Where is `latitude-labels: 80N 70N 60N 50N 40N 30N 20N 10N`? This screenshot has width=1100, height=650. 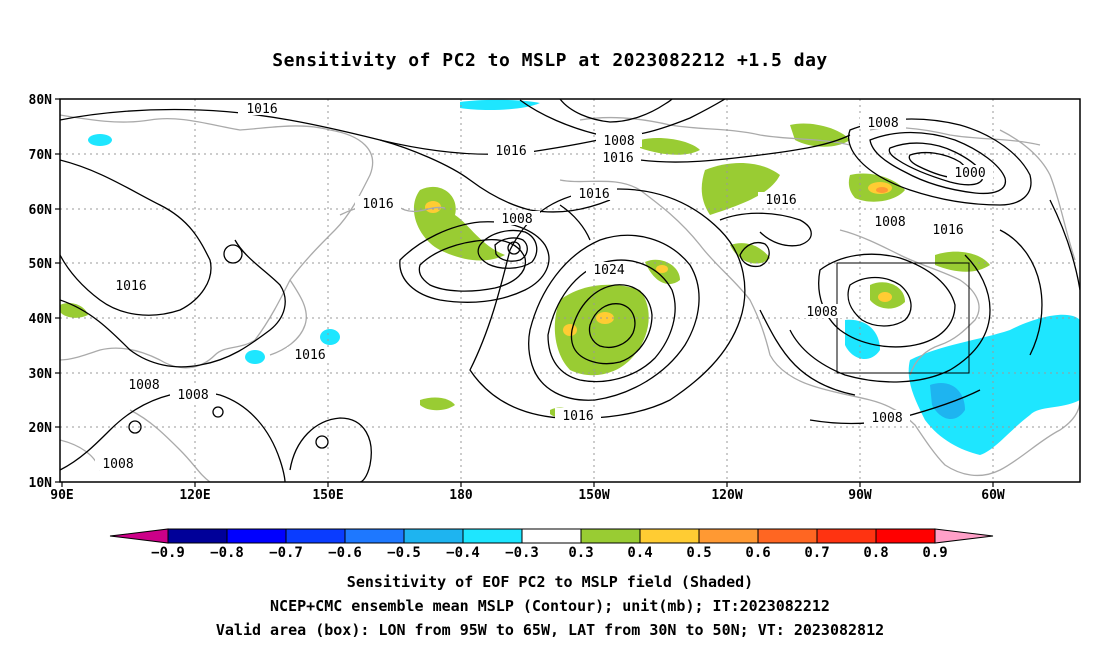
latitude-labels: 80N 70N 60N 50N 40N 30N 20N 10N is located at coordinates (41, 292).